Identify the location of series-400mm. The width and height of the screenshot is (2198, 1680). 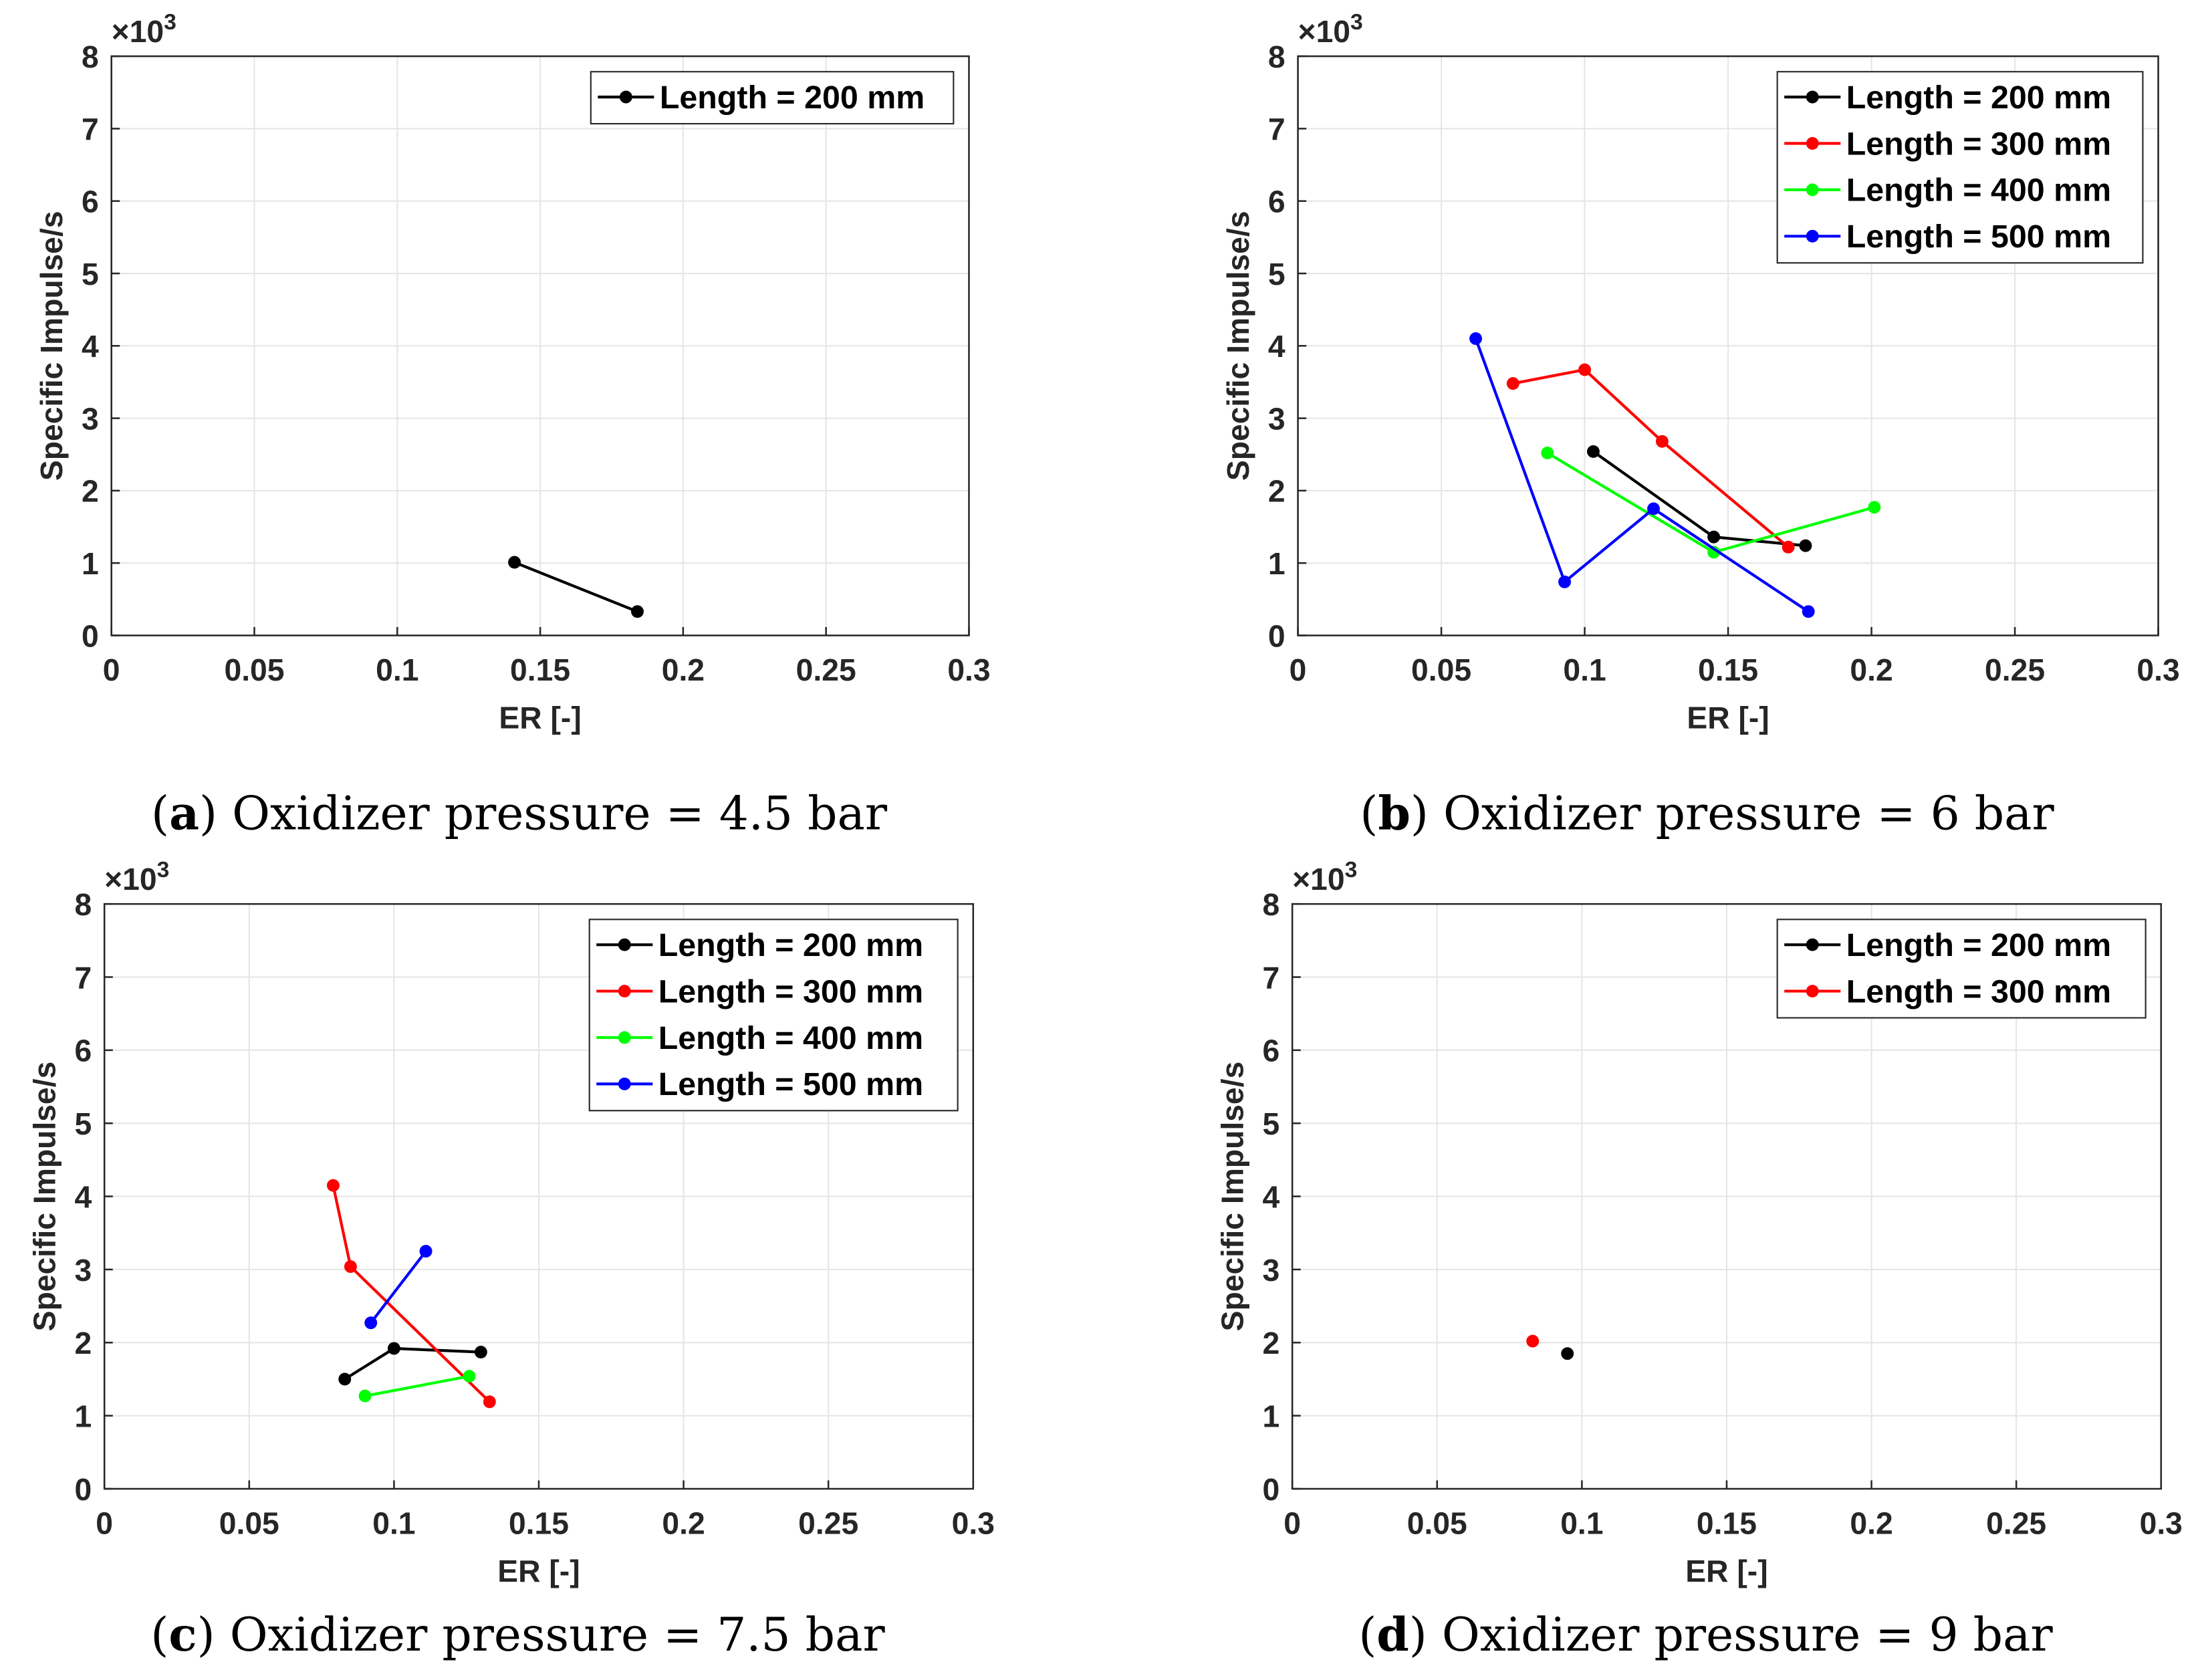
(417, 1386).